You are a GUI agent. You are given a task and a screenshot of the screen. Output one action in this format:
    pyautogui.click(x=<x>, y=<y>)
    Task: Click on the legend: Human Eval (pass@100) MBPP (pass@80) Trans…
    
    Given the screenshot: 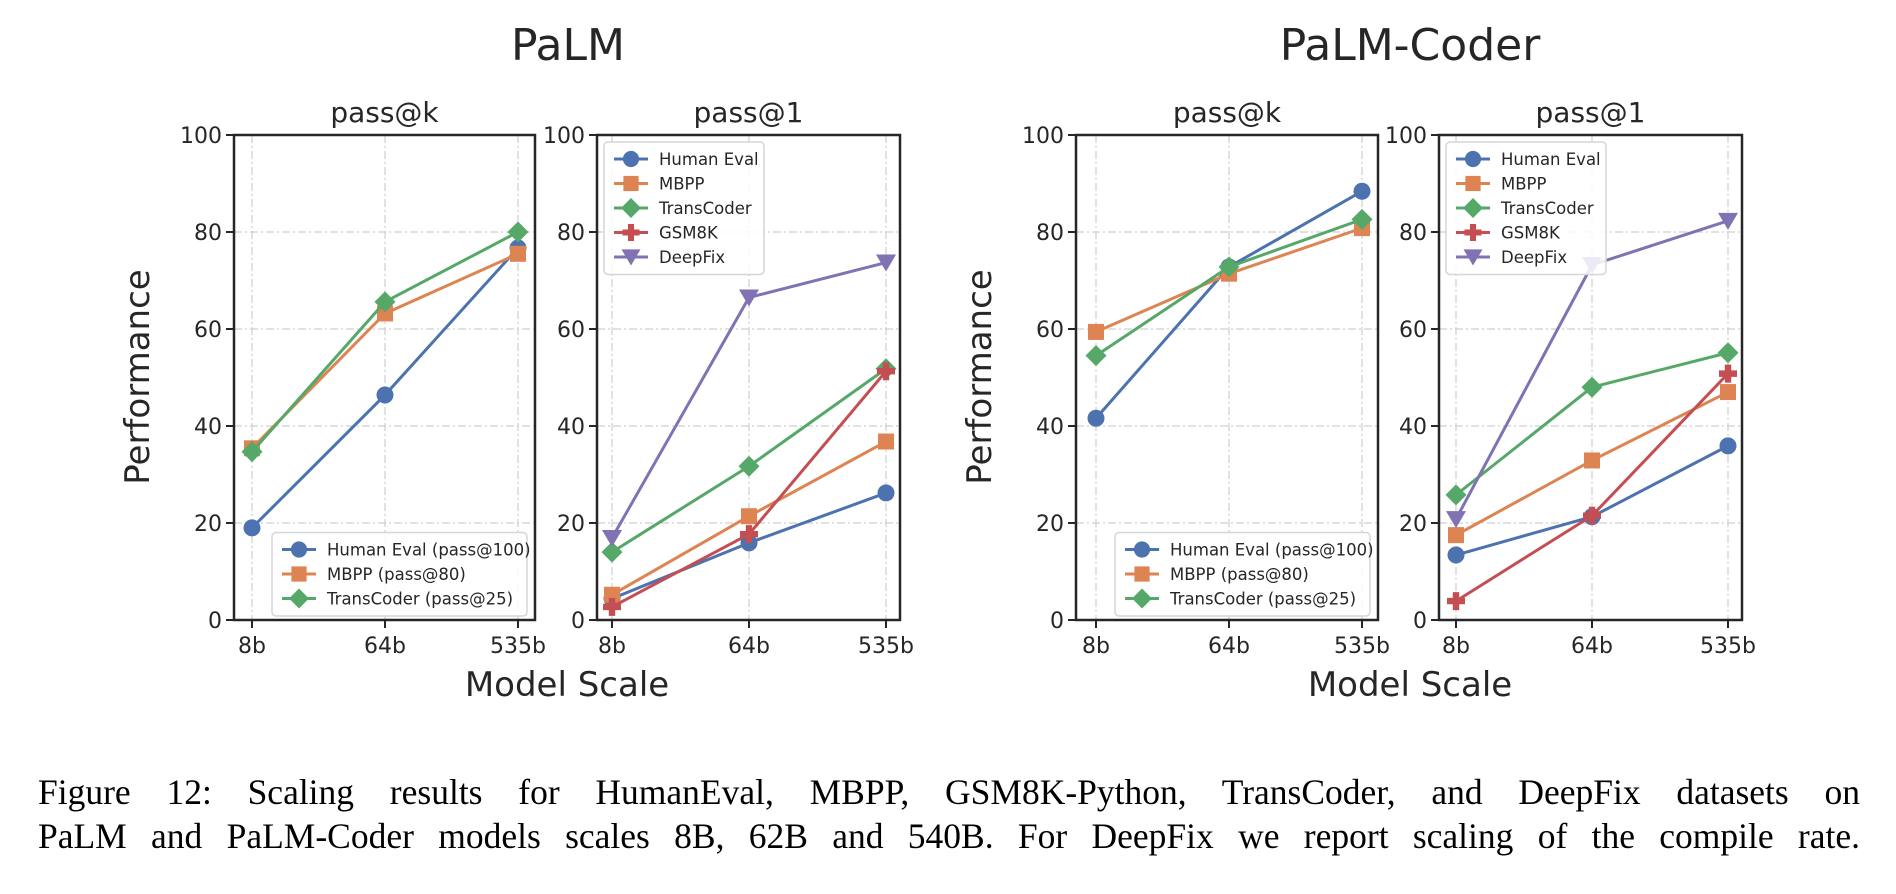 What is the action you would take?
    pyautogui.click(x=401, y=574)
    